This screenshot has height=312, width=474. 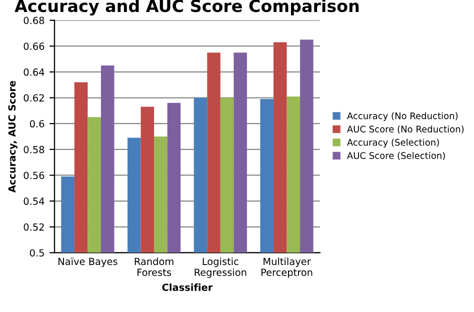 I want to click on y-tick-label: 0.52, so click(x=34, y=227).